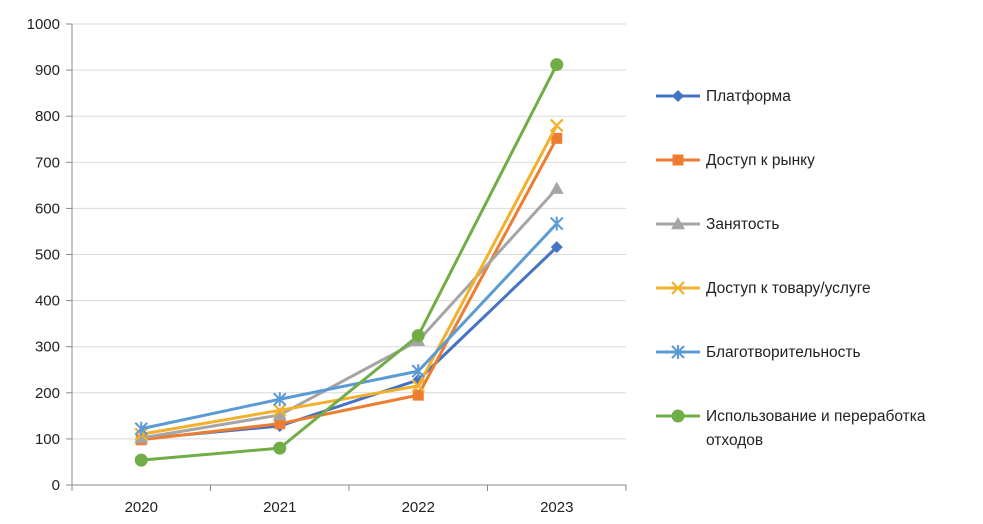 Image resolution: width=983 pixels, height=524 pixels. What do you see at coordinates (47, 70) in the screenshot?
I see `y-tick-label: 900` at bounding box center [47, 70].